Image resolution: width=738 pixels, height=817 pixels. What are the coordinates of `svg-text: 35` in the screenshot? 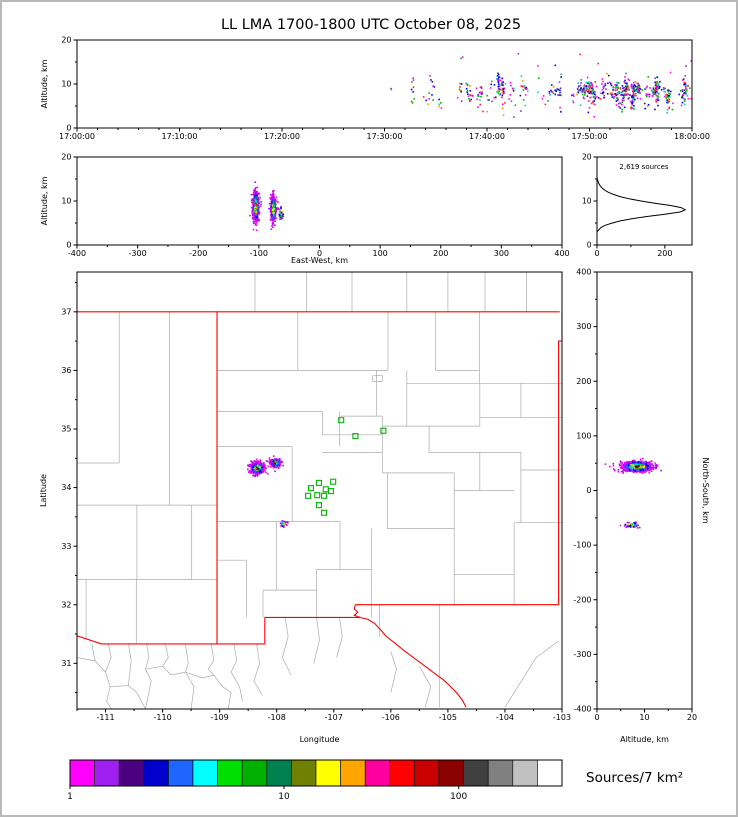 It's located at (66, 429).